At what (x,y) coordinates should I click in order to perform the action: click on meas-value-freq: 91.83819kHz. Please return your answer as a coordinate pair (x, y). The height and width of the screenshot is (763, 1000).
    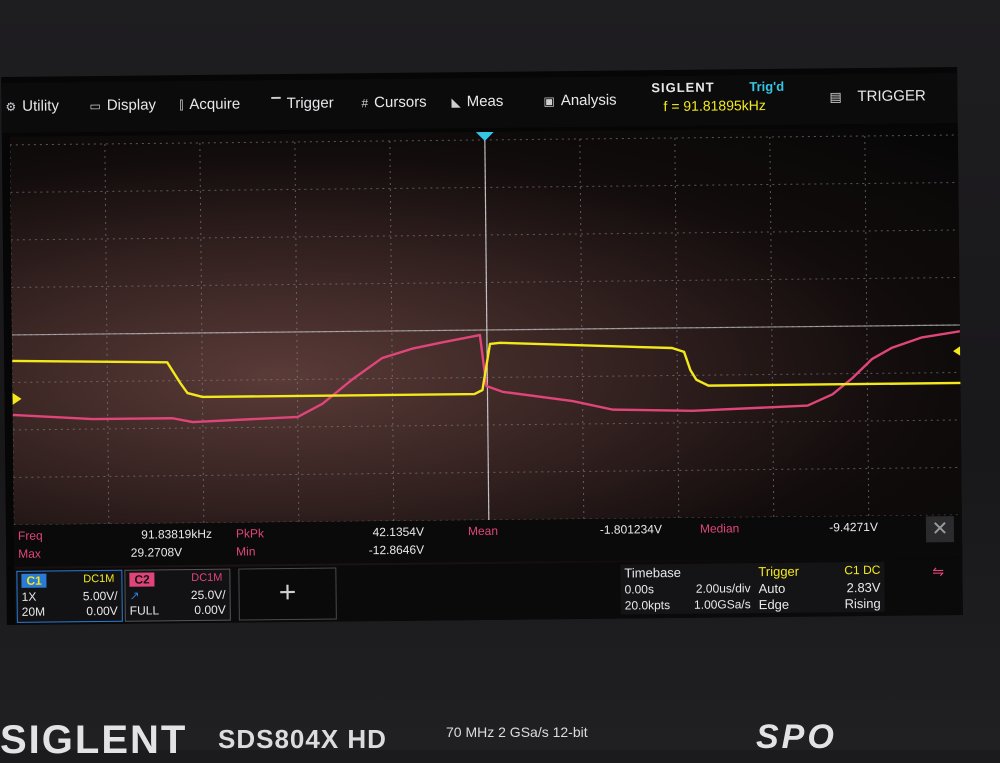
    Looking at the image, I should click on (177, 534).